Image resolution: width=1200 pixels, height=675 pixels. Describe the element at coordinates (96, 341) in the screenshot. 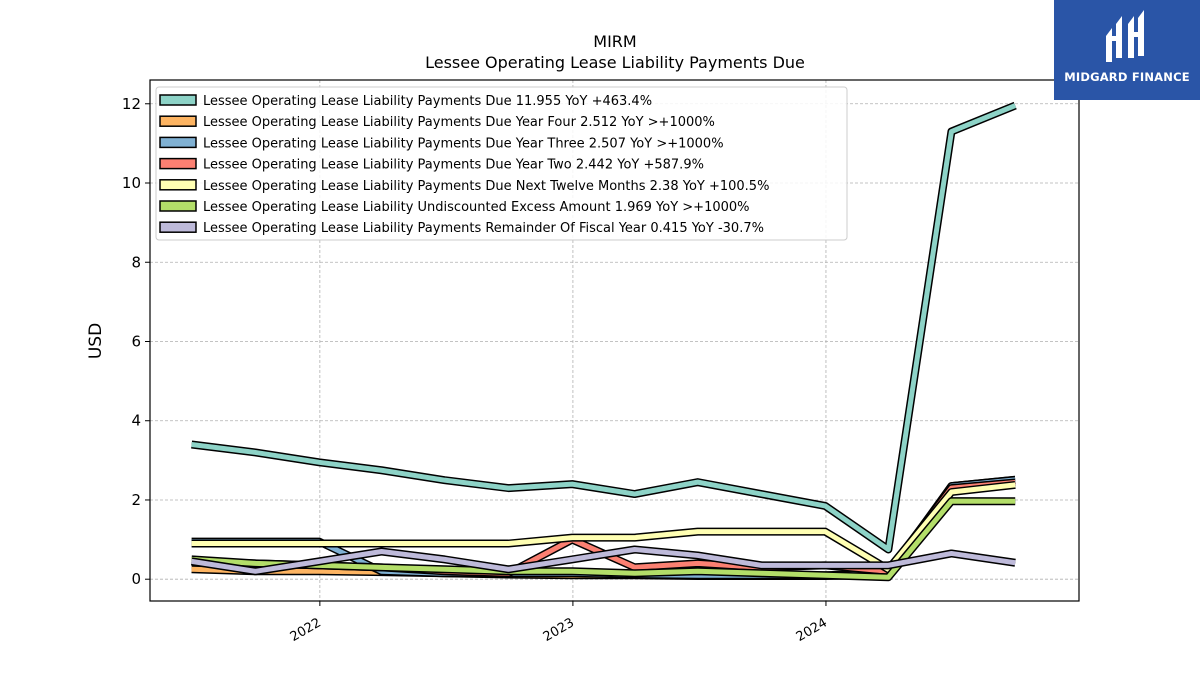

I see `y-axis-label: USD` at that location.